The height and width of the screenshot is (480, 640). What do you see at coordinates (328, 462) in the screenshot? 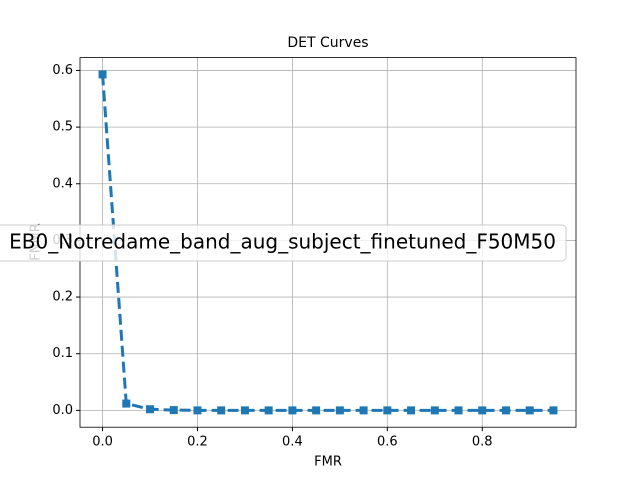
I see `x-axis-label: FMR` at bounding box center [328, 462].